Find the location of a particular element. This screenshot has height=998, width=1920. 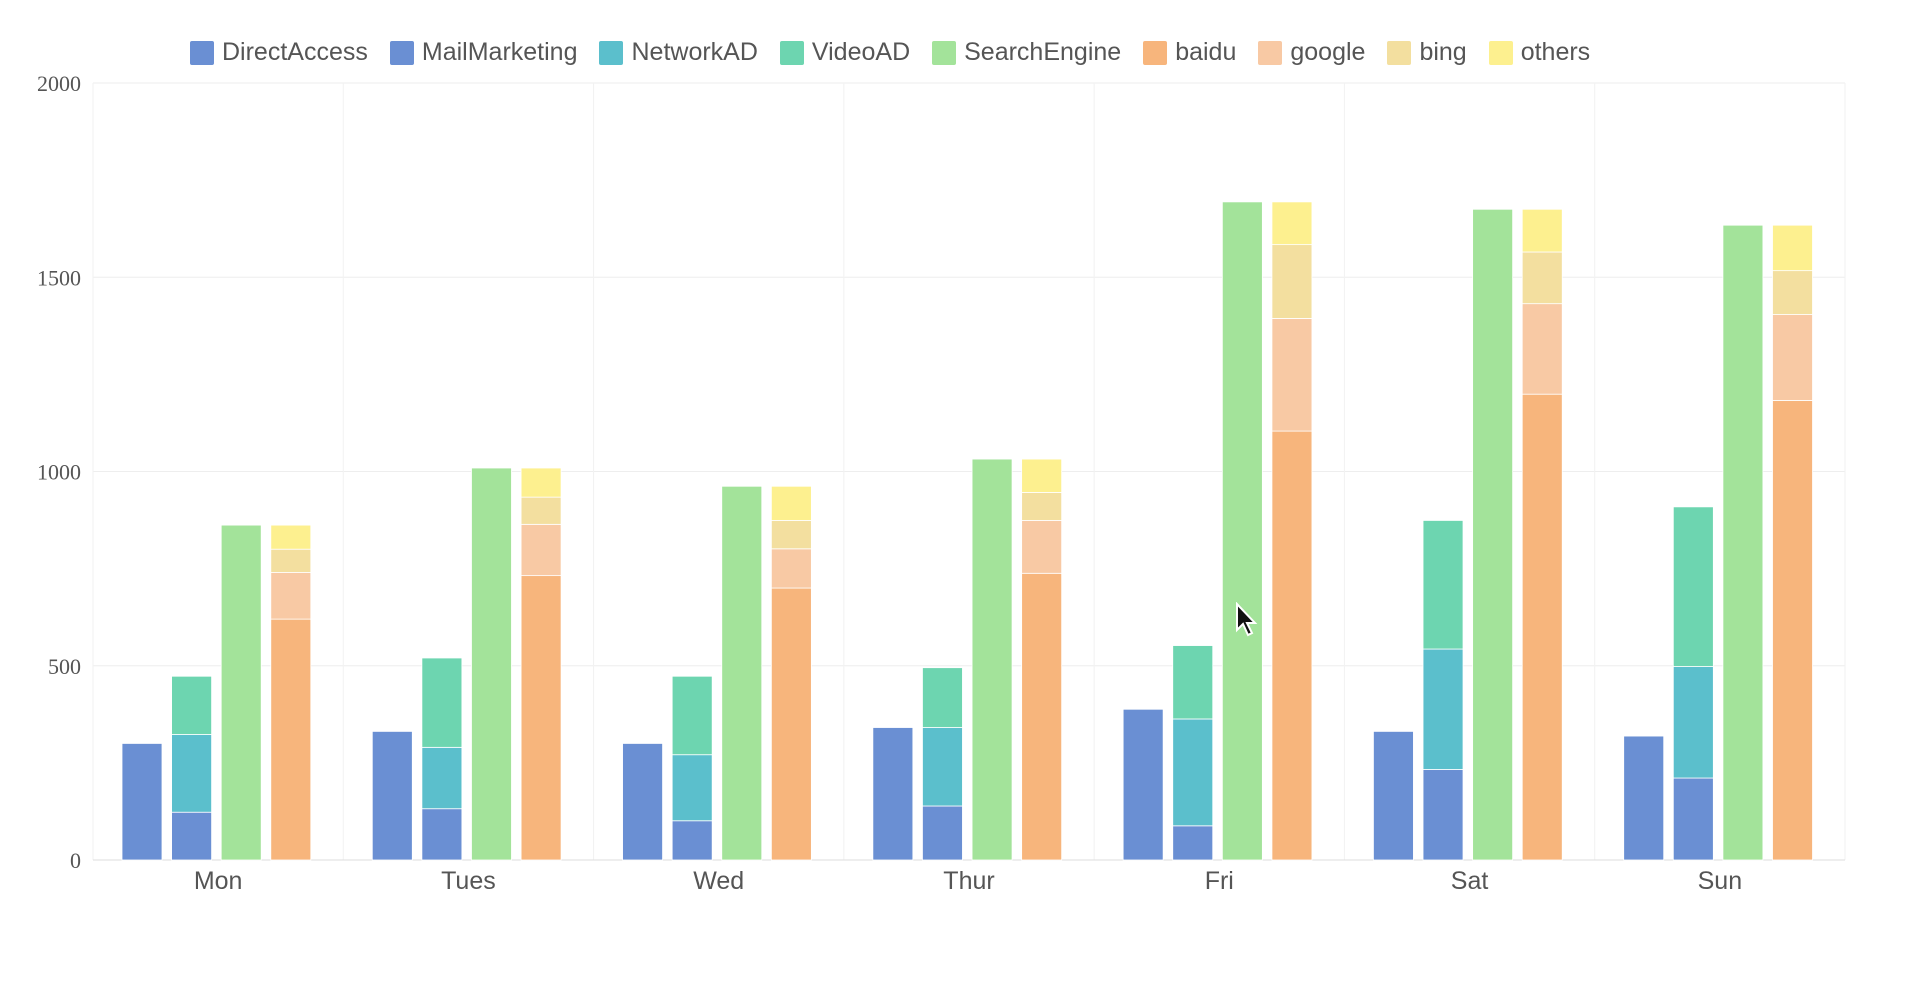

bar-others-fri is located at coordinates (1292, 223).